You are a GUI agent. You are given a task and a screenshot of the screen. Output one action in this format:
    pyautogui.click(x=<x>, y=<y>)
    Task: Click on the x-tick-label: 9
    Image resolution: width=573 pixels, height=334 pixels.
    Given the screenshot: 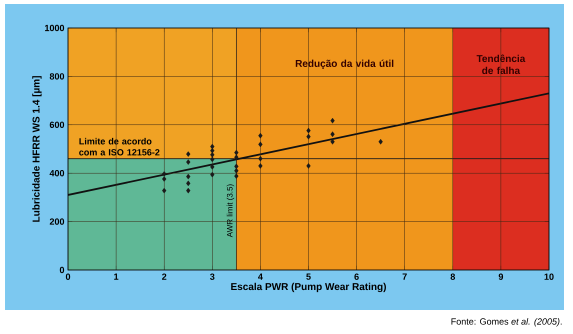 What is the action you would take?
    pyautogui.click(x=501, y=277)
    